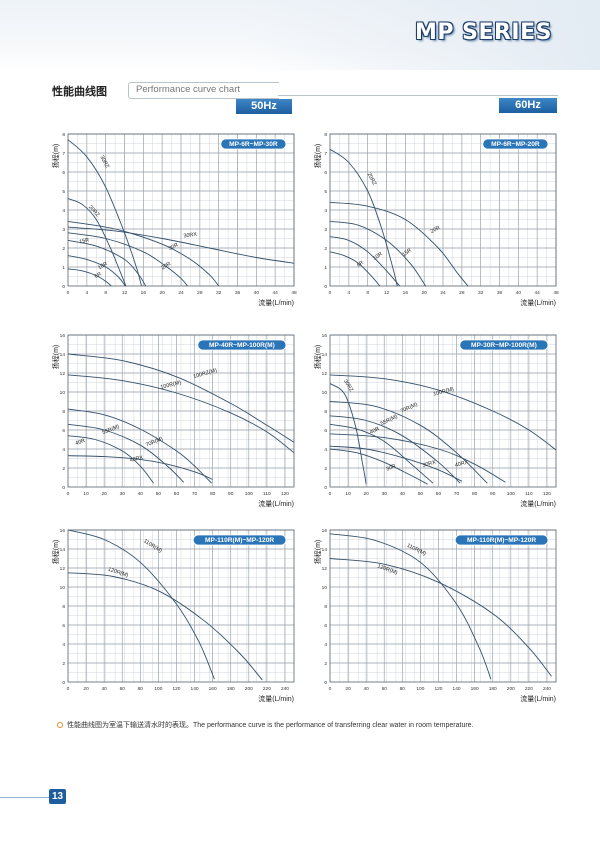 This screenshot has width=600, height=848. What do you see at coordinates (249, 494) in the screenshot?
I see `x-tick-label: 100` at bounding box center [249, 494].